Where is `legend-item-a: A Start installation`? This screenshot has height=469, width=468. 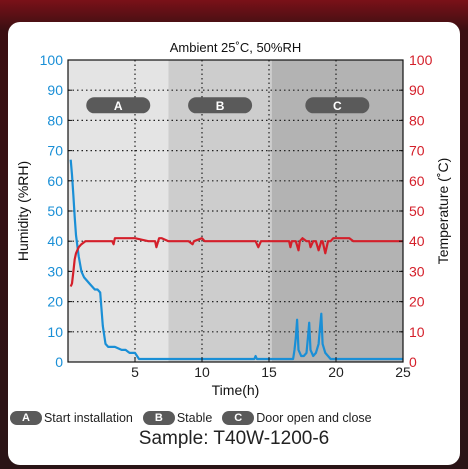 legend-item-a: A Start installation is located at coordinates (71, 418).